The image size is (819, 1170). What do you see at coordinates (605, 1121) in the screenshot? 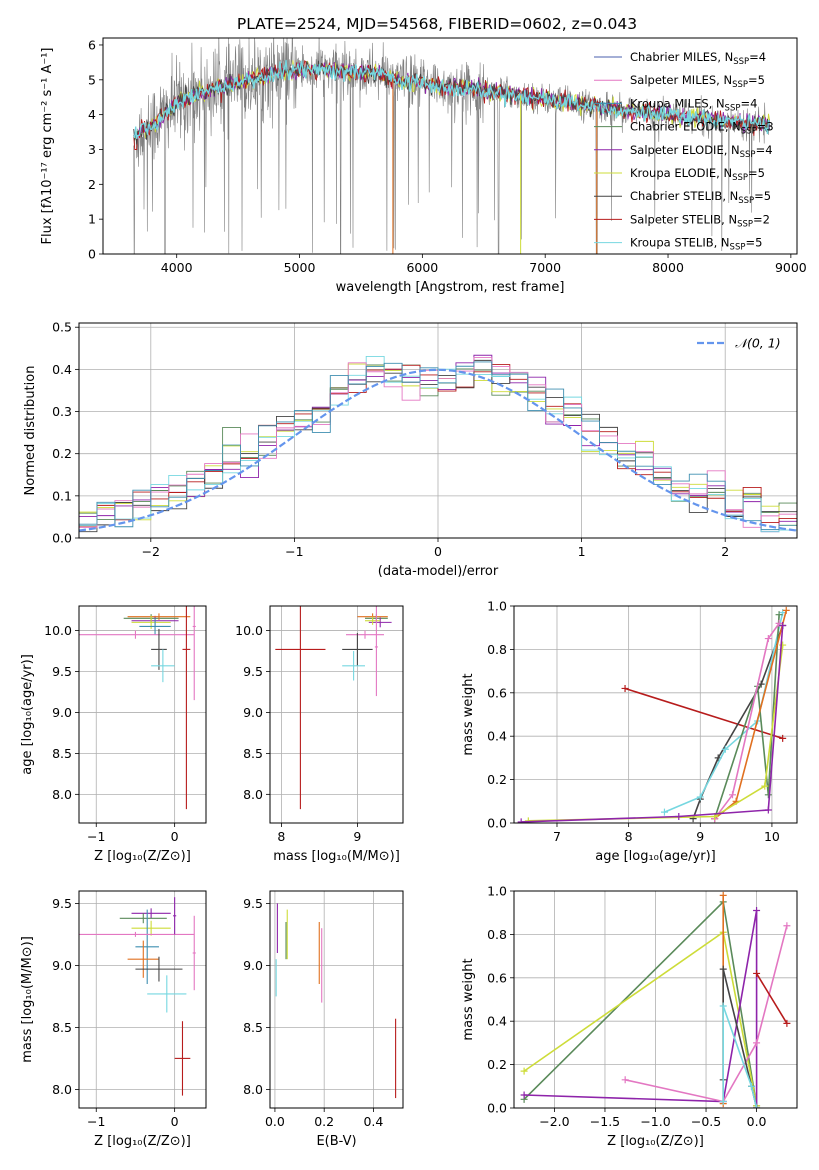
I see `x-tick-label: −1.5` at bounding box center [605, 1121].